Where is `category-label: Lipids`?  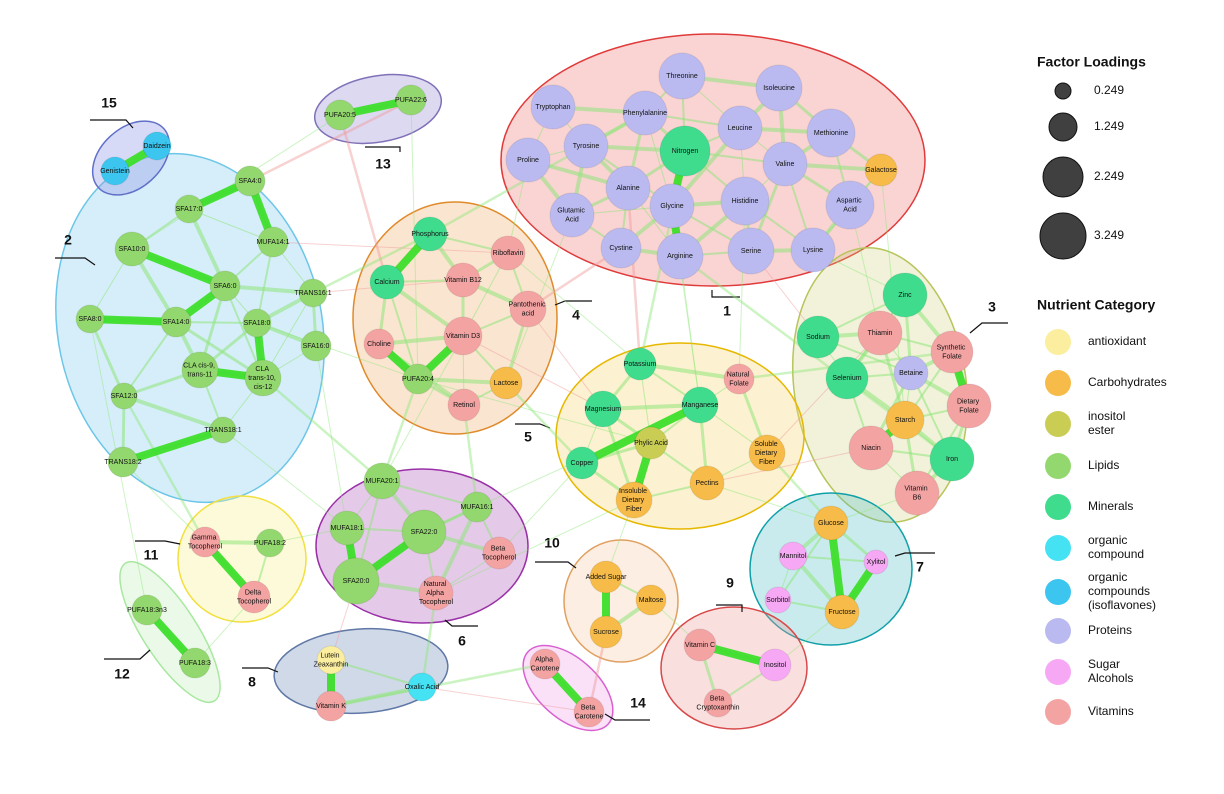
category-label: Lipids is located at coordinates (1103, 465).